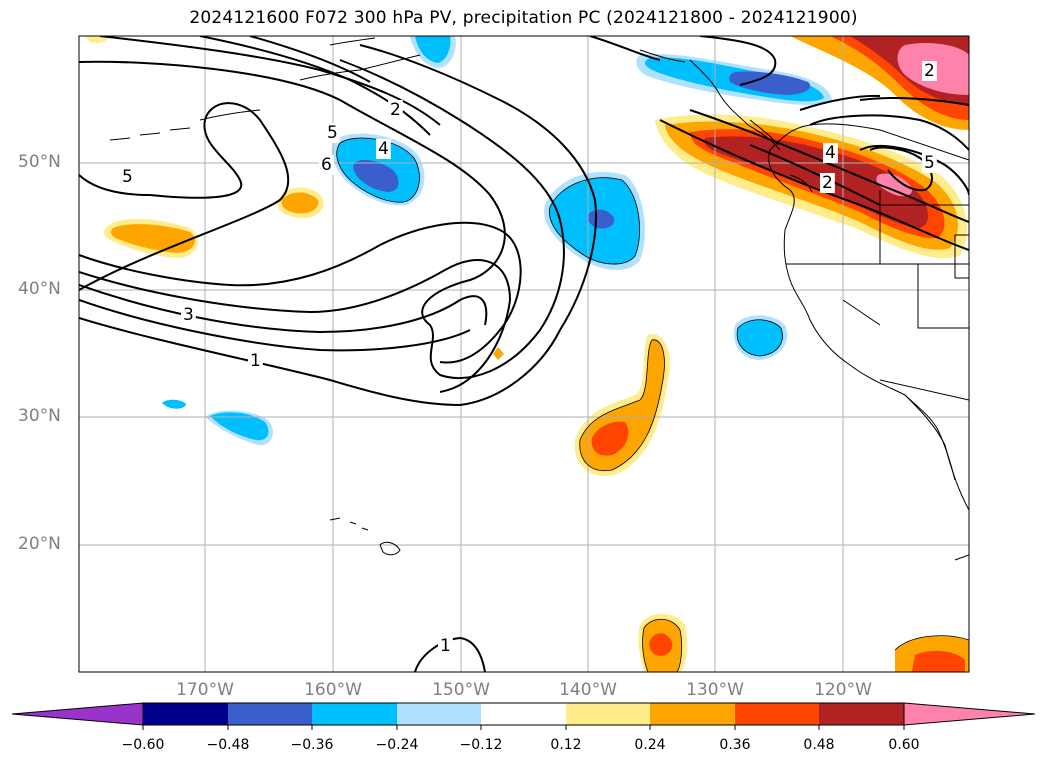 This screenshot has height=765, width=1047. What do you see at coordinates (566, 745) in the screenshot?
I see `colorbar-tick-label: 0.12` at bounding box center [566, 745].